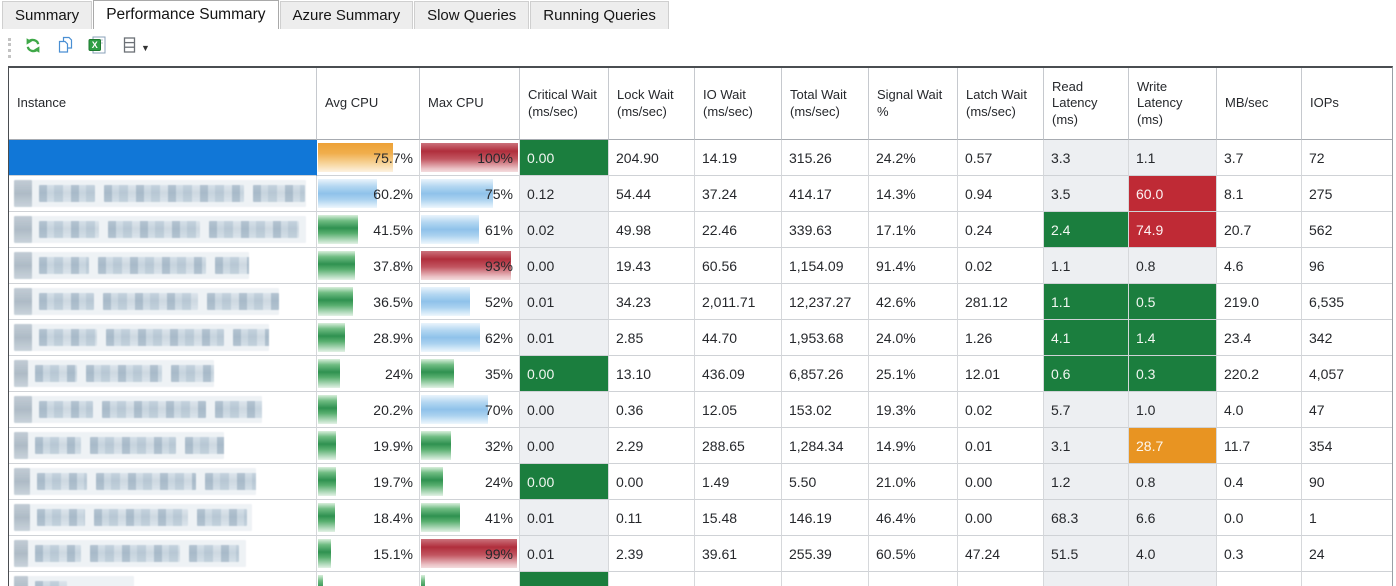 The width and height of the screenshot is (1396, 586). Describe the element at coordinates (393, 337) in the screenshot. I see `cpu-bar-label: 28.9%` at that location.